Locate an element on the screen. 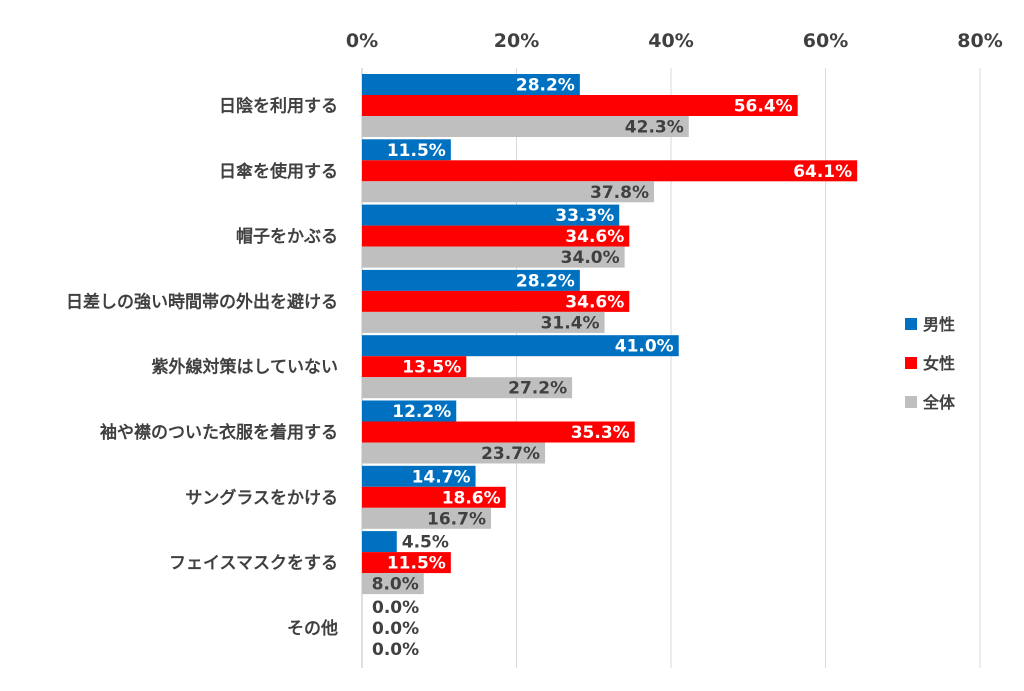  x-axis-ticks: 0% 20% 40% 60% 80% is located at coordinates (674, 41).